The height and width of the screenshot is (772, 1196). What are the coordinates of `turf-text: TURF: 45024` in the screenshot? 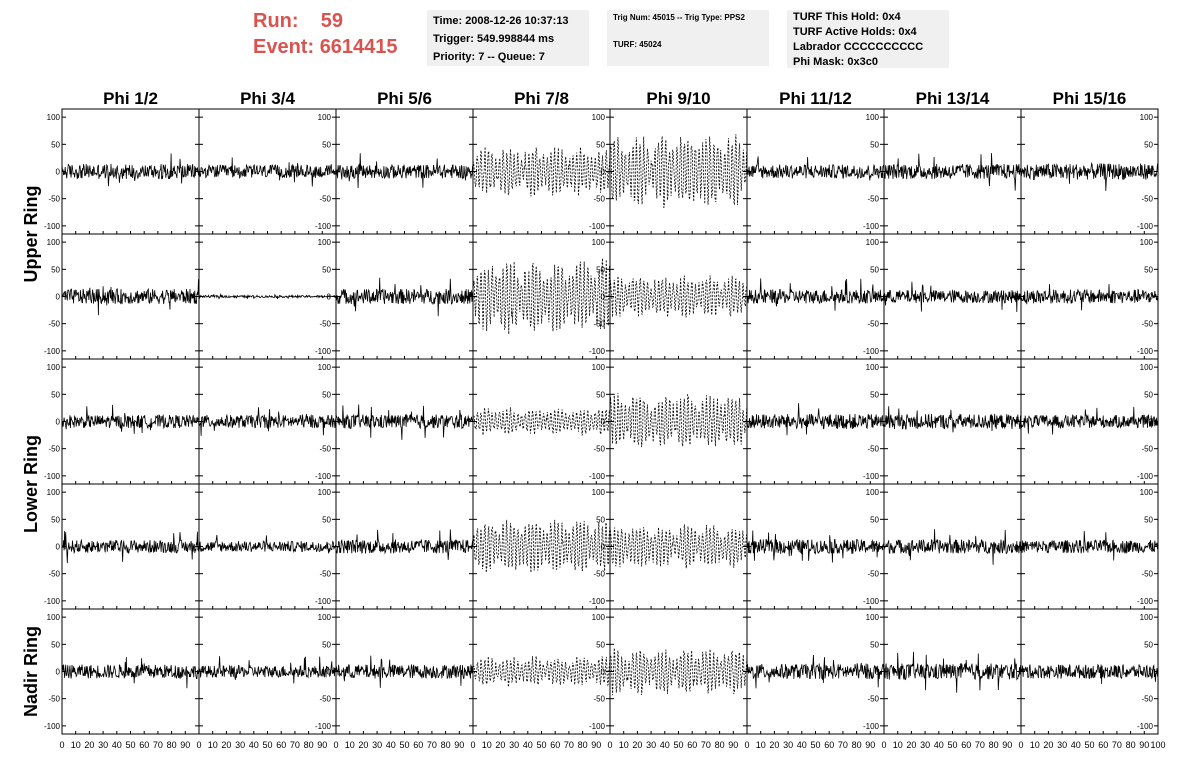 It's located at (637, 44).